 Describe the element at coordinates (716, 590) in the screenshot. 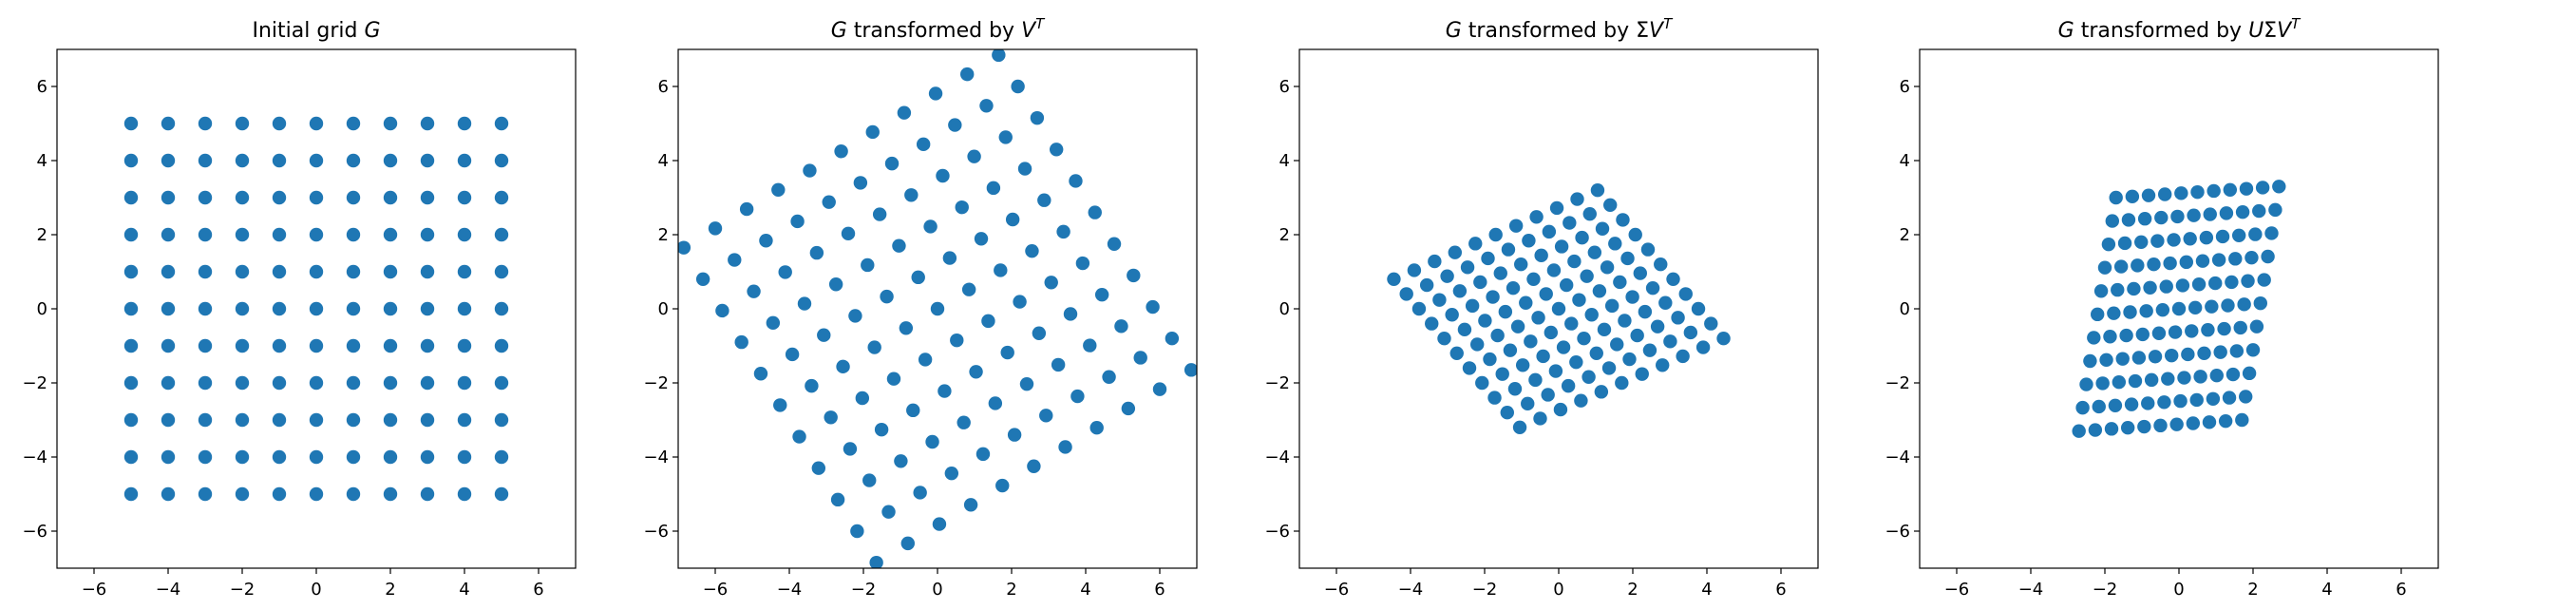

I see `x-tick-label: −6` at that location.